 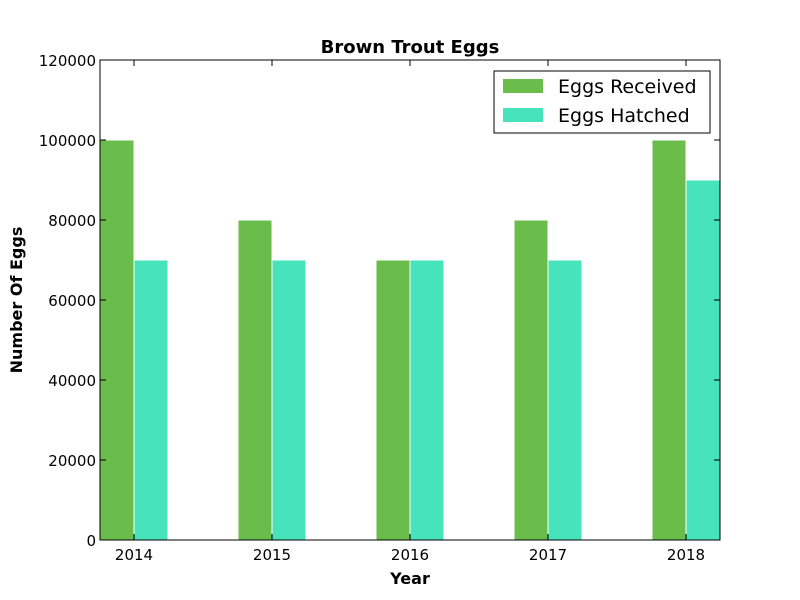 What do you see at coordinates (72, 221) in the screenshot?
I see `y-tick-label: 80000` at bounding box center [72, 221].